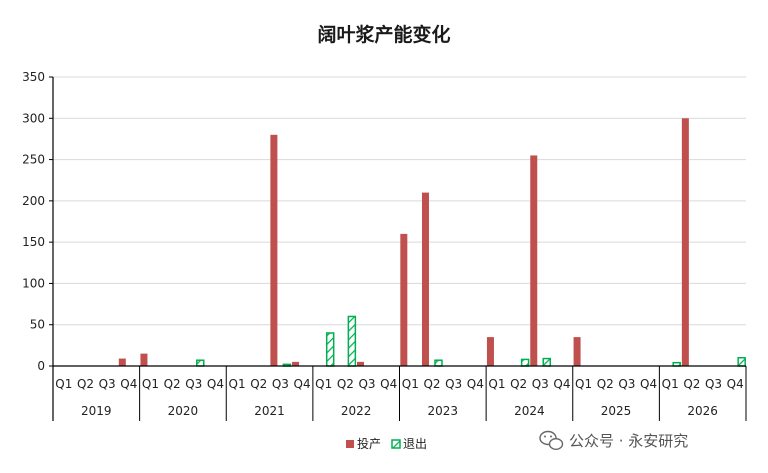 This screenshot has height=473, width=768. Describe the element at coordinates (33, 201) in the screenshot. I see `y-tick-label: 200` at that location.